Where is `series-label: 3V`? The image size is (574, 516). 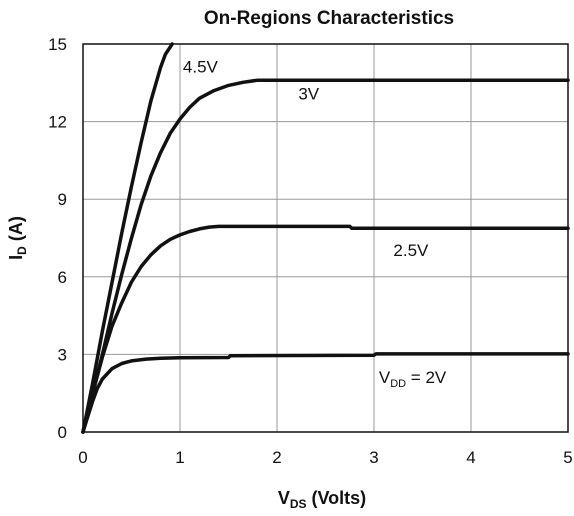 series-label: 3V is located at coordinates (308, 94).